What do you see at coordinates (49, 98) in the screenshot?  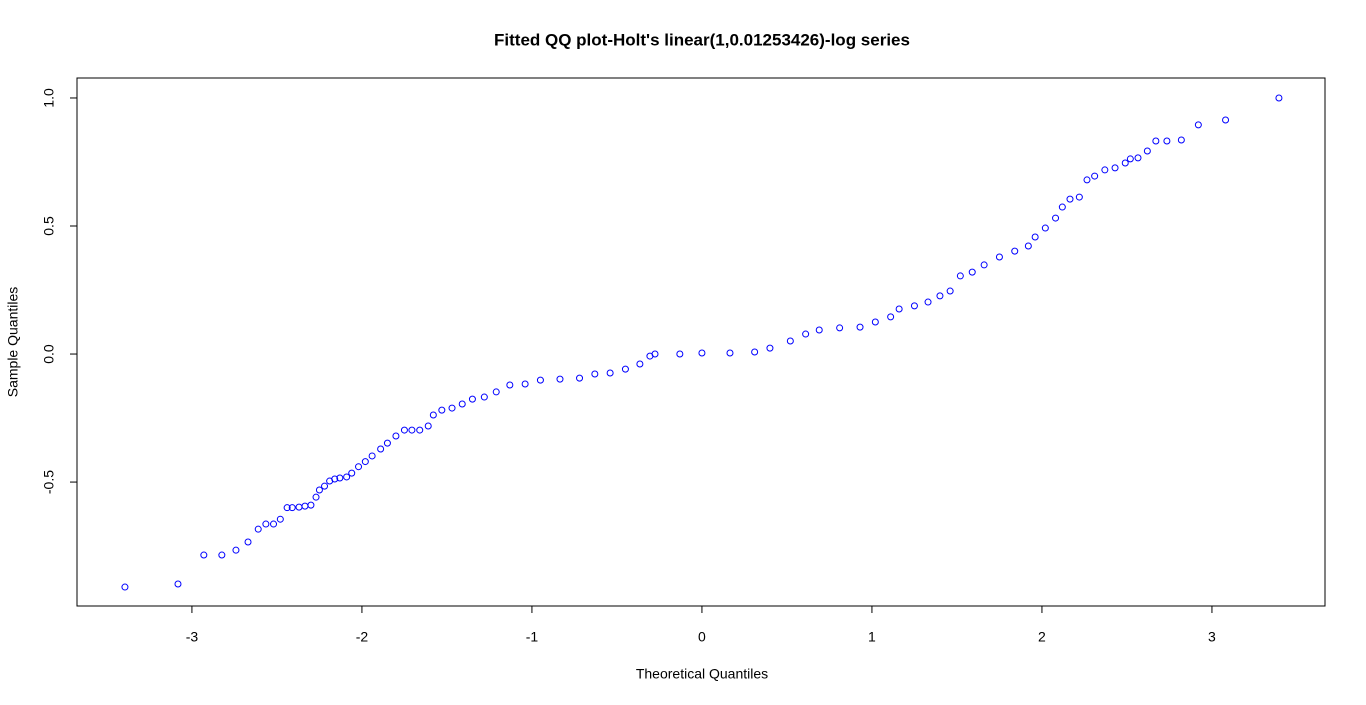 I see `y-tick-label: 1.0` at bounding box center [49, 98].